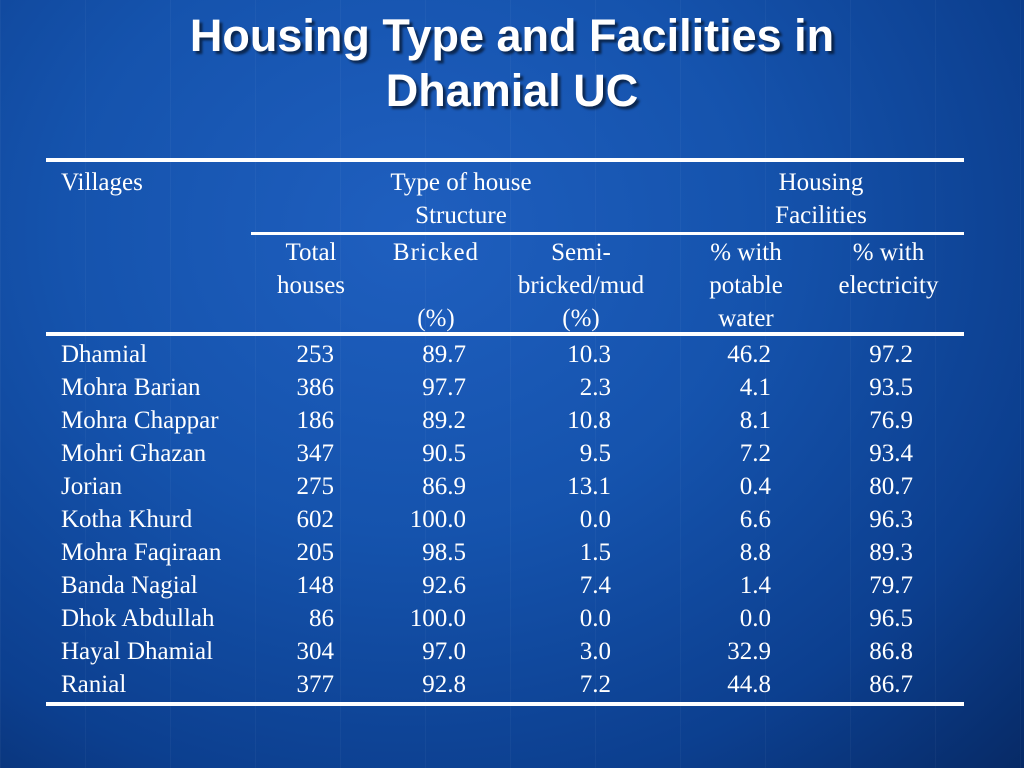 The width and height of the screenshot is (1024, 768). Describe the element at coordinates (755, 387) in the screenshot. I see `cell-water: 4.1` at that location.